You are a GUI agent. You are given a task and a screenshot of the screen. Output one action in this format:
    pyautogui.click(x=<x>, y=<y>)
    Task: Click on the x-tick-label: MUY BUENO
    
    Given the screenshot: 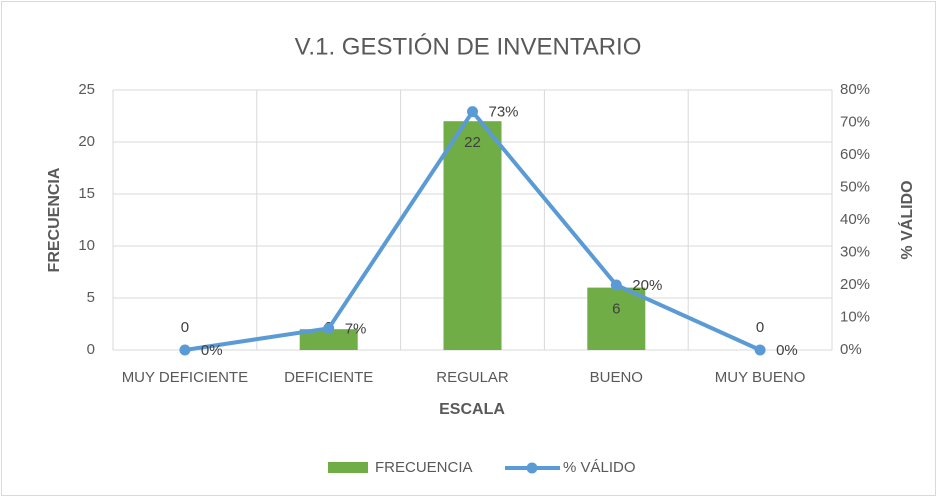 What is the action you would take?
    pyautogui.click(x=760, y=377)
    